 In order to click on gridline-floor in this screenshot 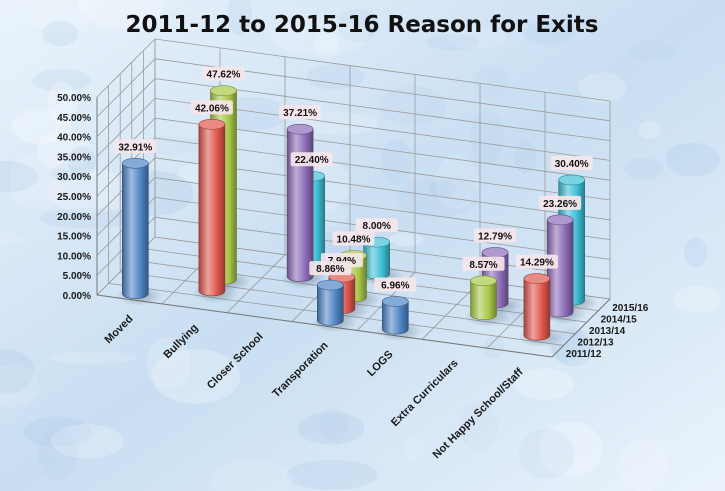, I will do `click(256, 283)`.